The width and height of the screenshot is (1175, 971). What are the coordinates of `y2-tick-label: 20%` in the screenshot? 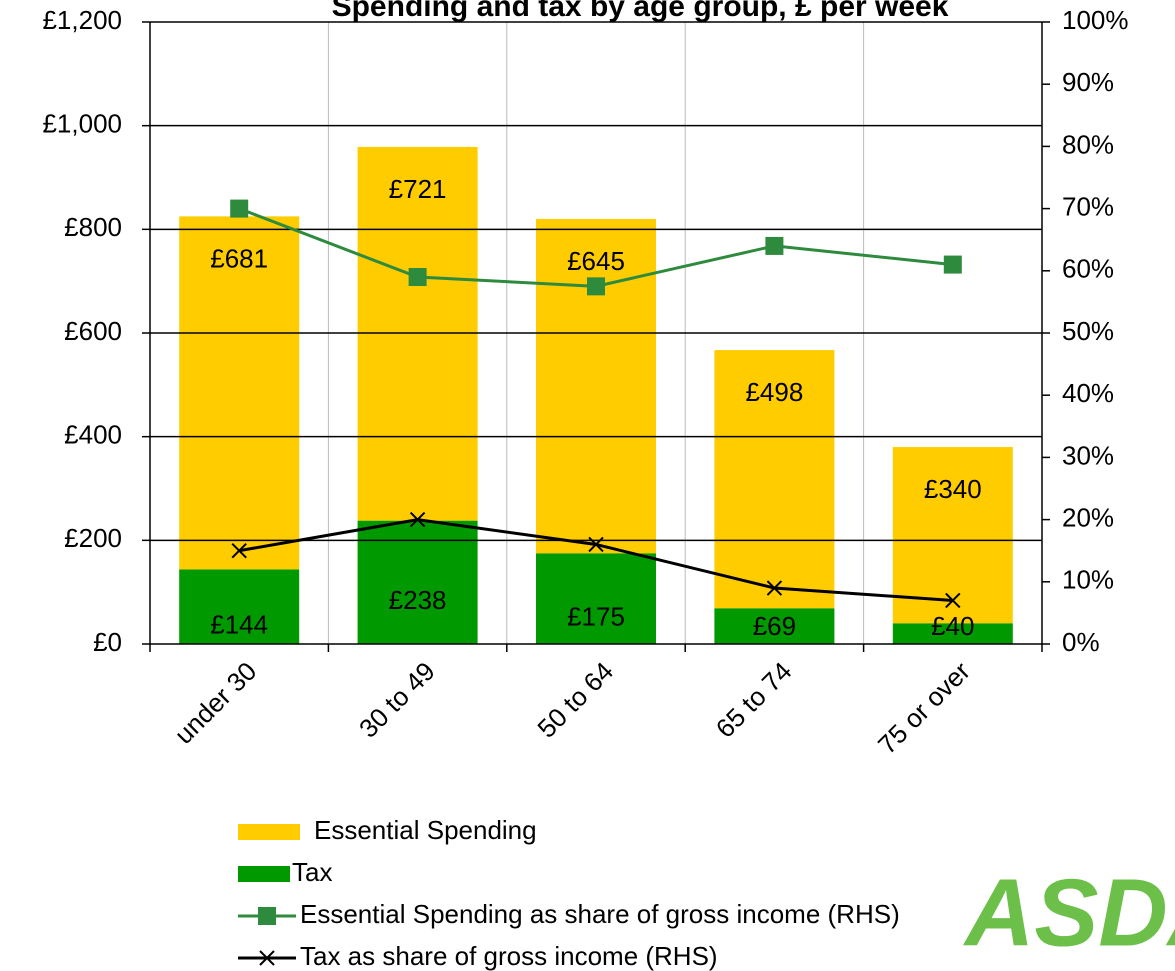 It's located at (1088, 517).